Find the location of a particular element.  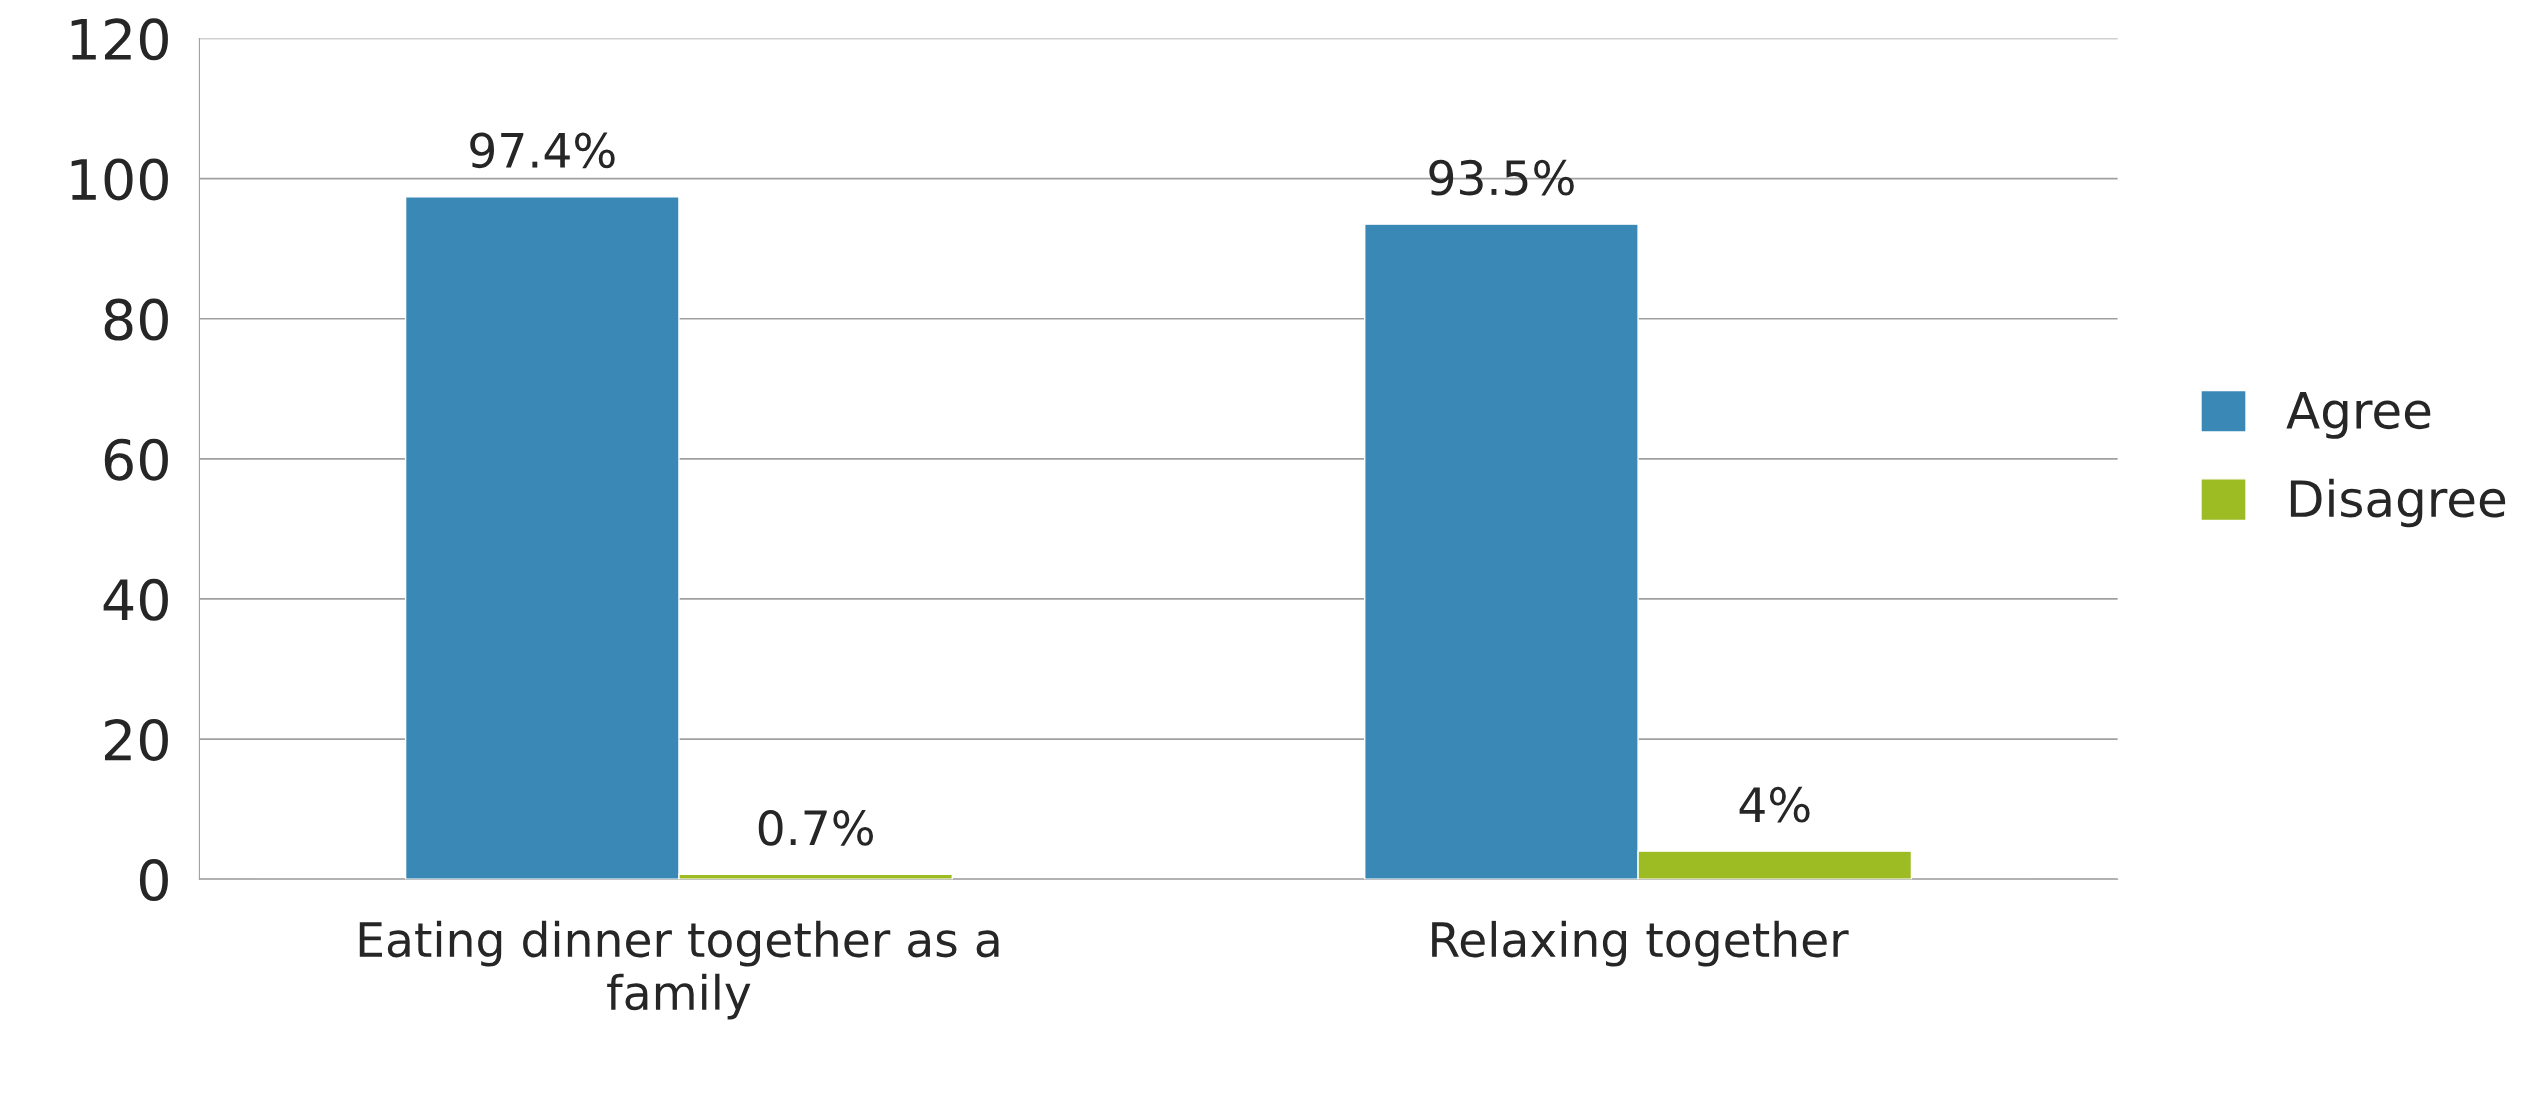

x-tick-label: Eating dinner together as a family is located at coordinates (679, 970).